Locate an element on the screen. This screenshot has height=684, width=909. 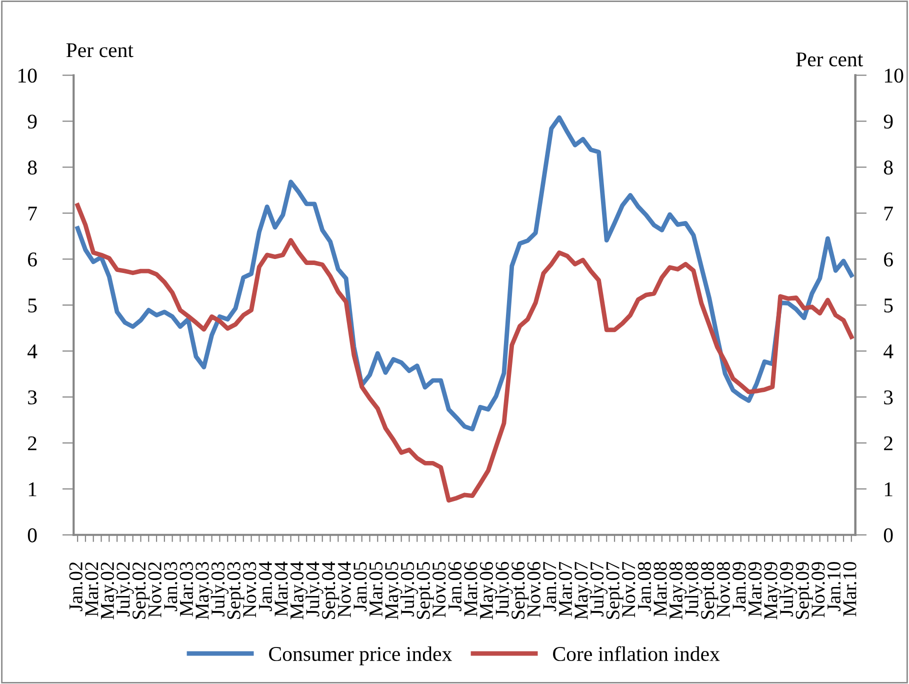
y2-tick-label: 4 is located at coordinates (889, 351).